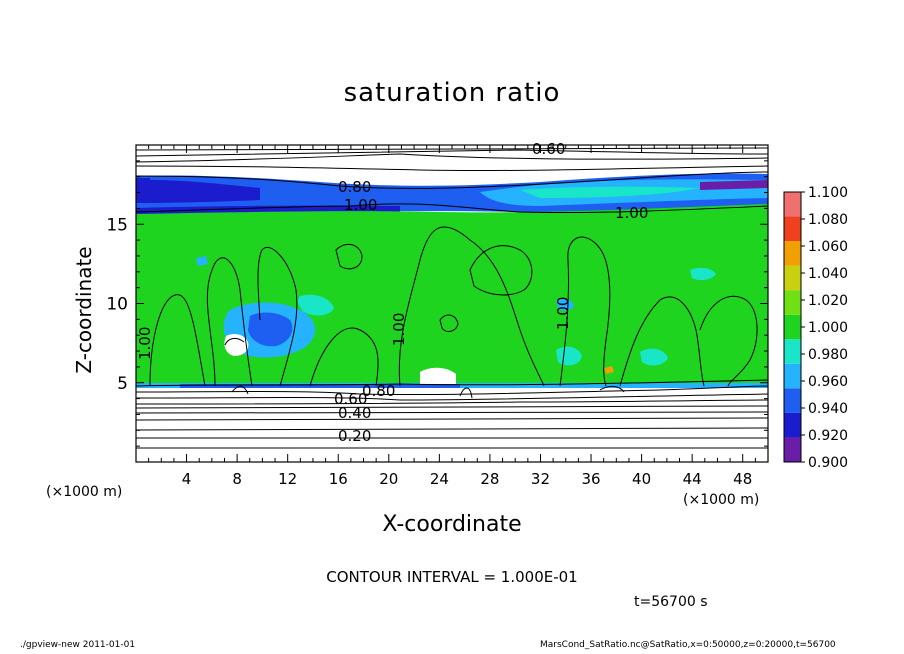 The width and height of the screenshot is (904, 654). Describe the element at coordinates (828, 436) in the screenshot. I see `colorbar-label: 0.920` at that location.